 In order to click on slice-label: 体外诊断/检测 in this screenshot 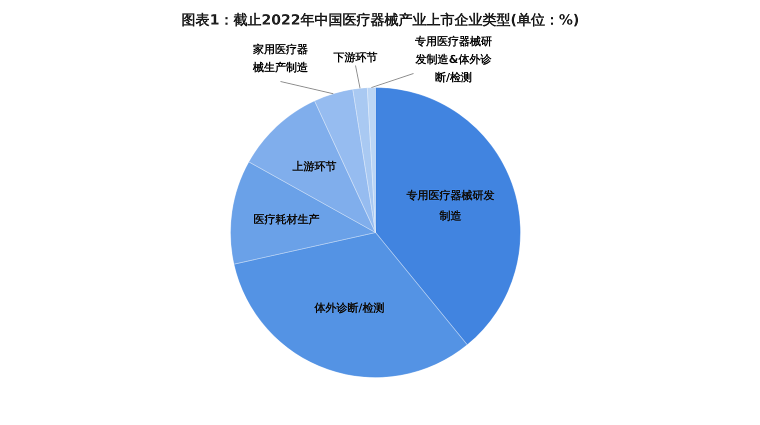, I will do `click(348, 307)`.